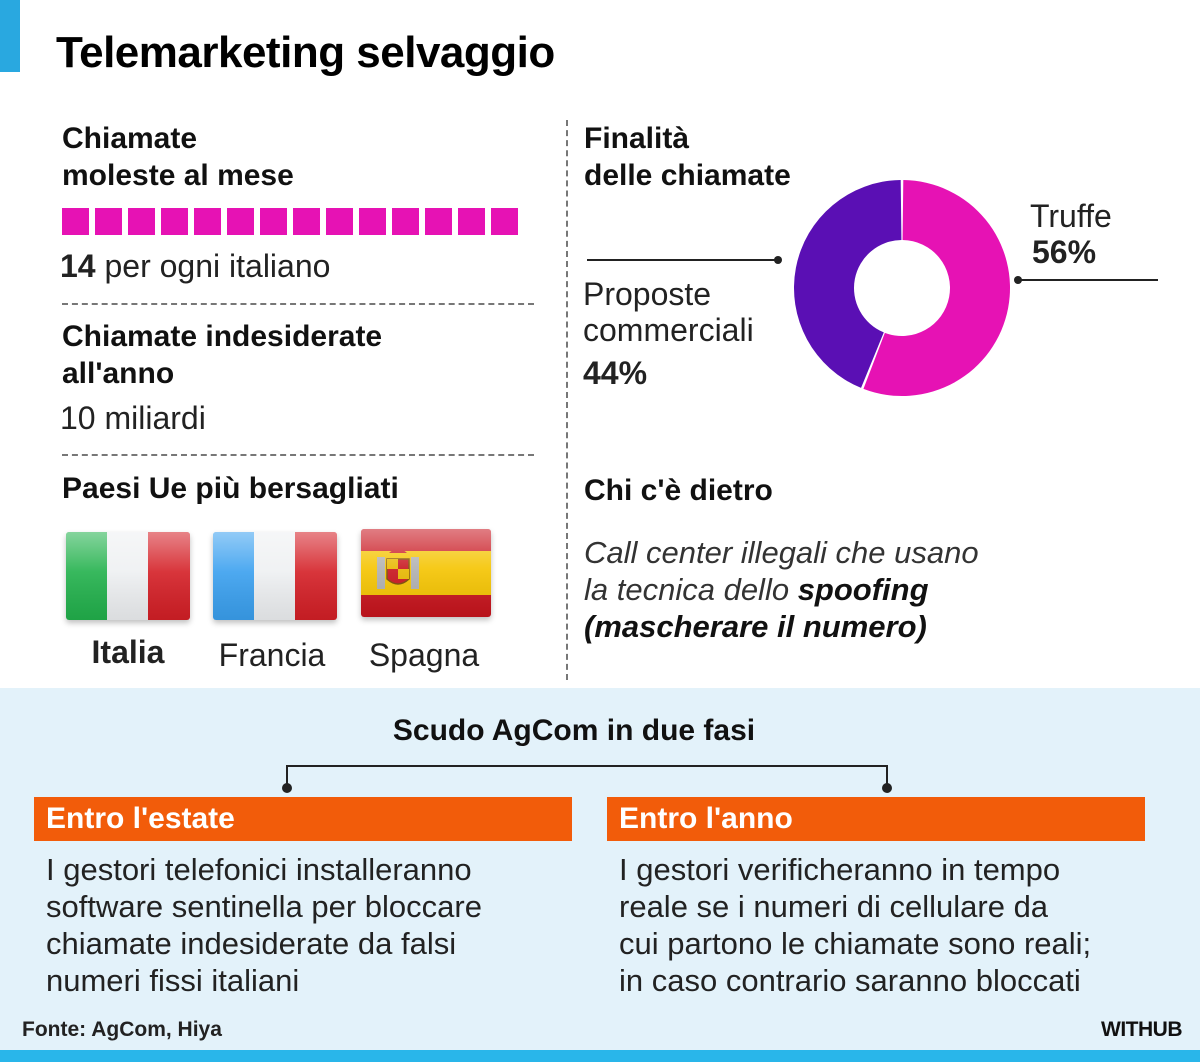 Image resolution: width=1200 pixels, height=1062 pixels. What do you see at coordinates (78, 266) in the screenshot?
I see `calls-month-count: 14` at bounding box center [78, 266].